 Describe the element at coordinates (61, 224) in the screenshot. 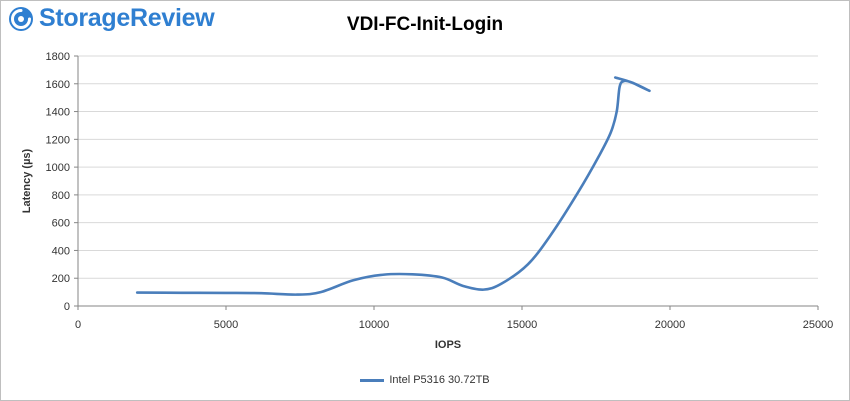

I see `y-tick-label: 600` at that location.